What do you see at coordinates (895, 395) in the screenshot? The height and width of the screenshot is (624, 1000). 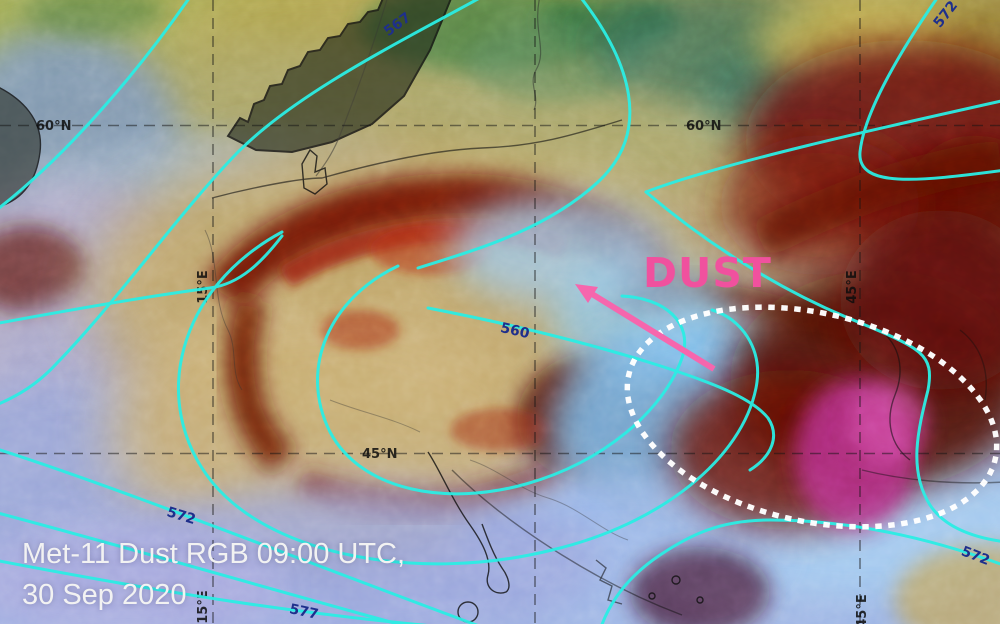 I see `coastline-black-sea-west` at bounding box center [895, 395].